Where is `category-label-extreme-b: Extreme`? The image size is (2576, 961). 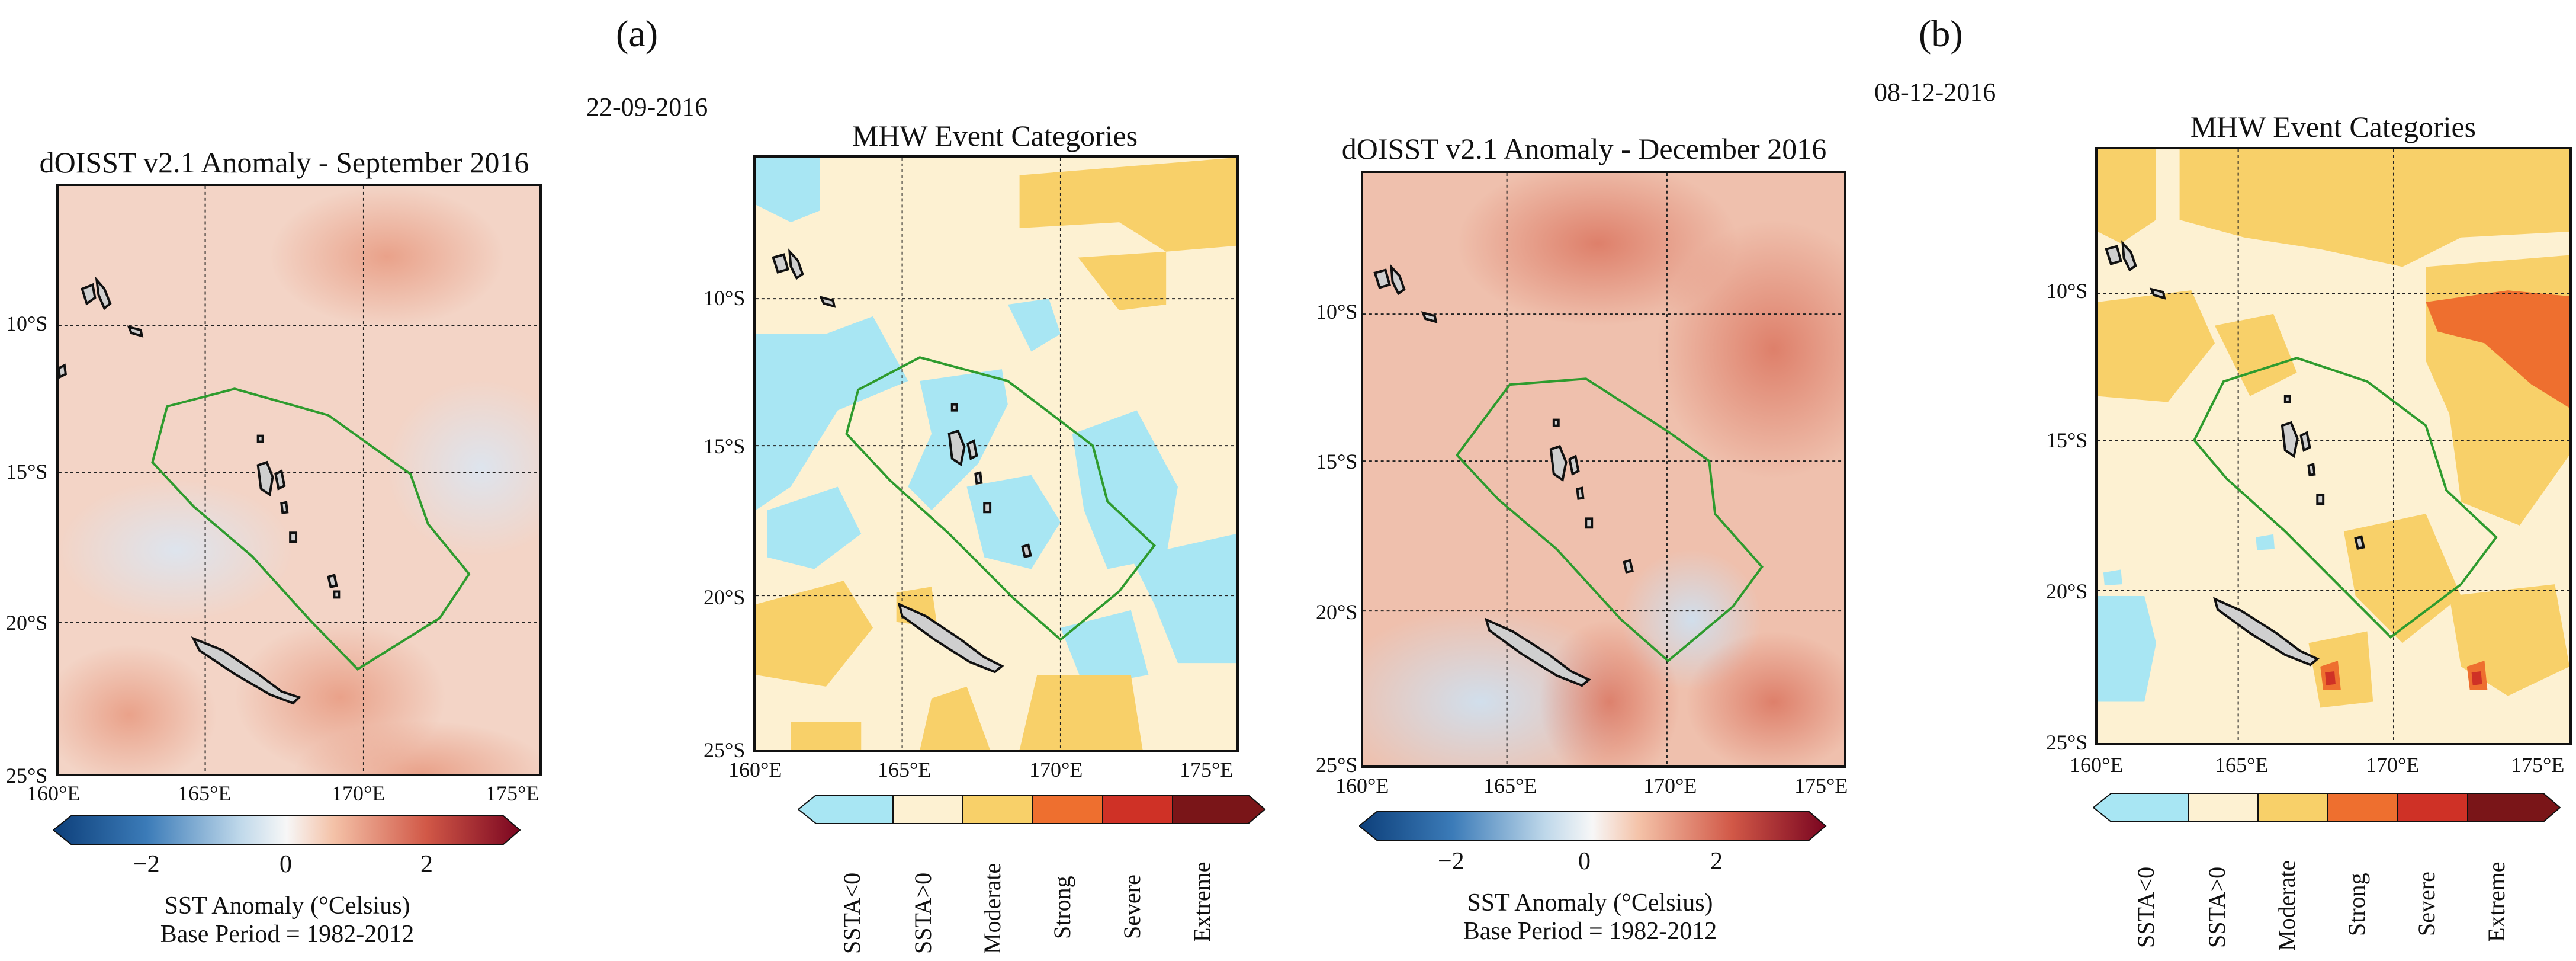 category-label-extreme-b: Extreme is located at coordinates (2496, 902).